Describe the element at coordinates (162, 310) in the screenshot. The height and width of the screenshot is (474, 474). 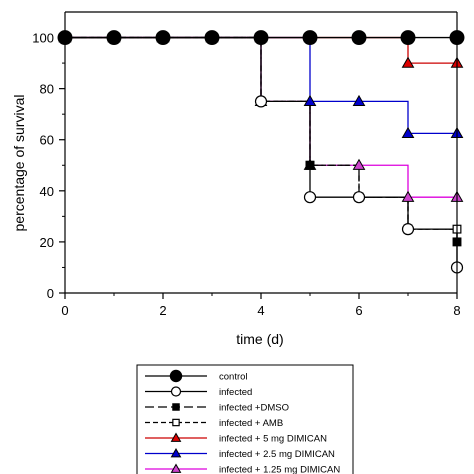
I see `x-tick-label: 2` at that location.